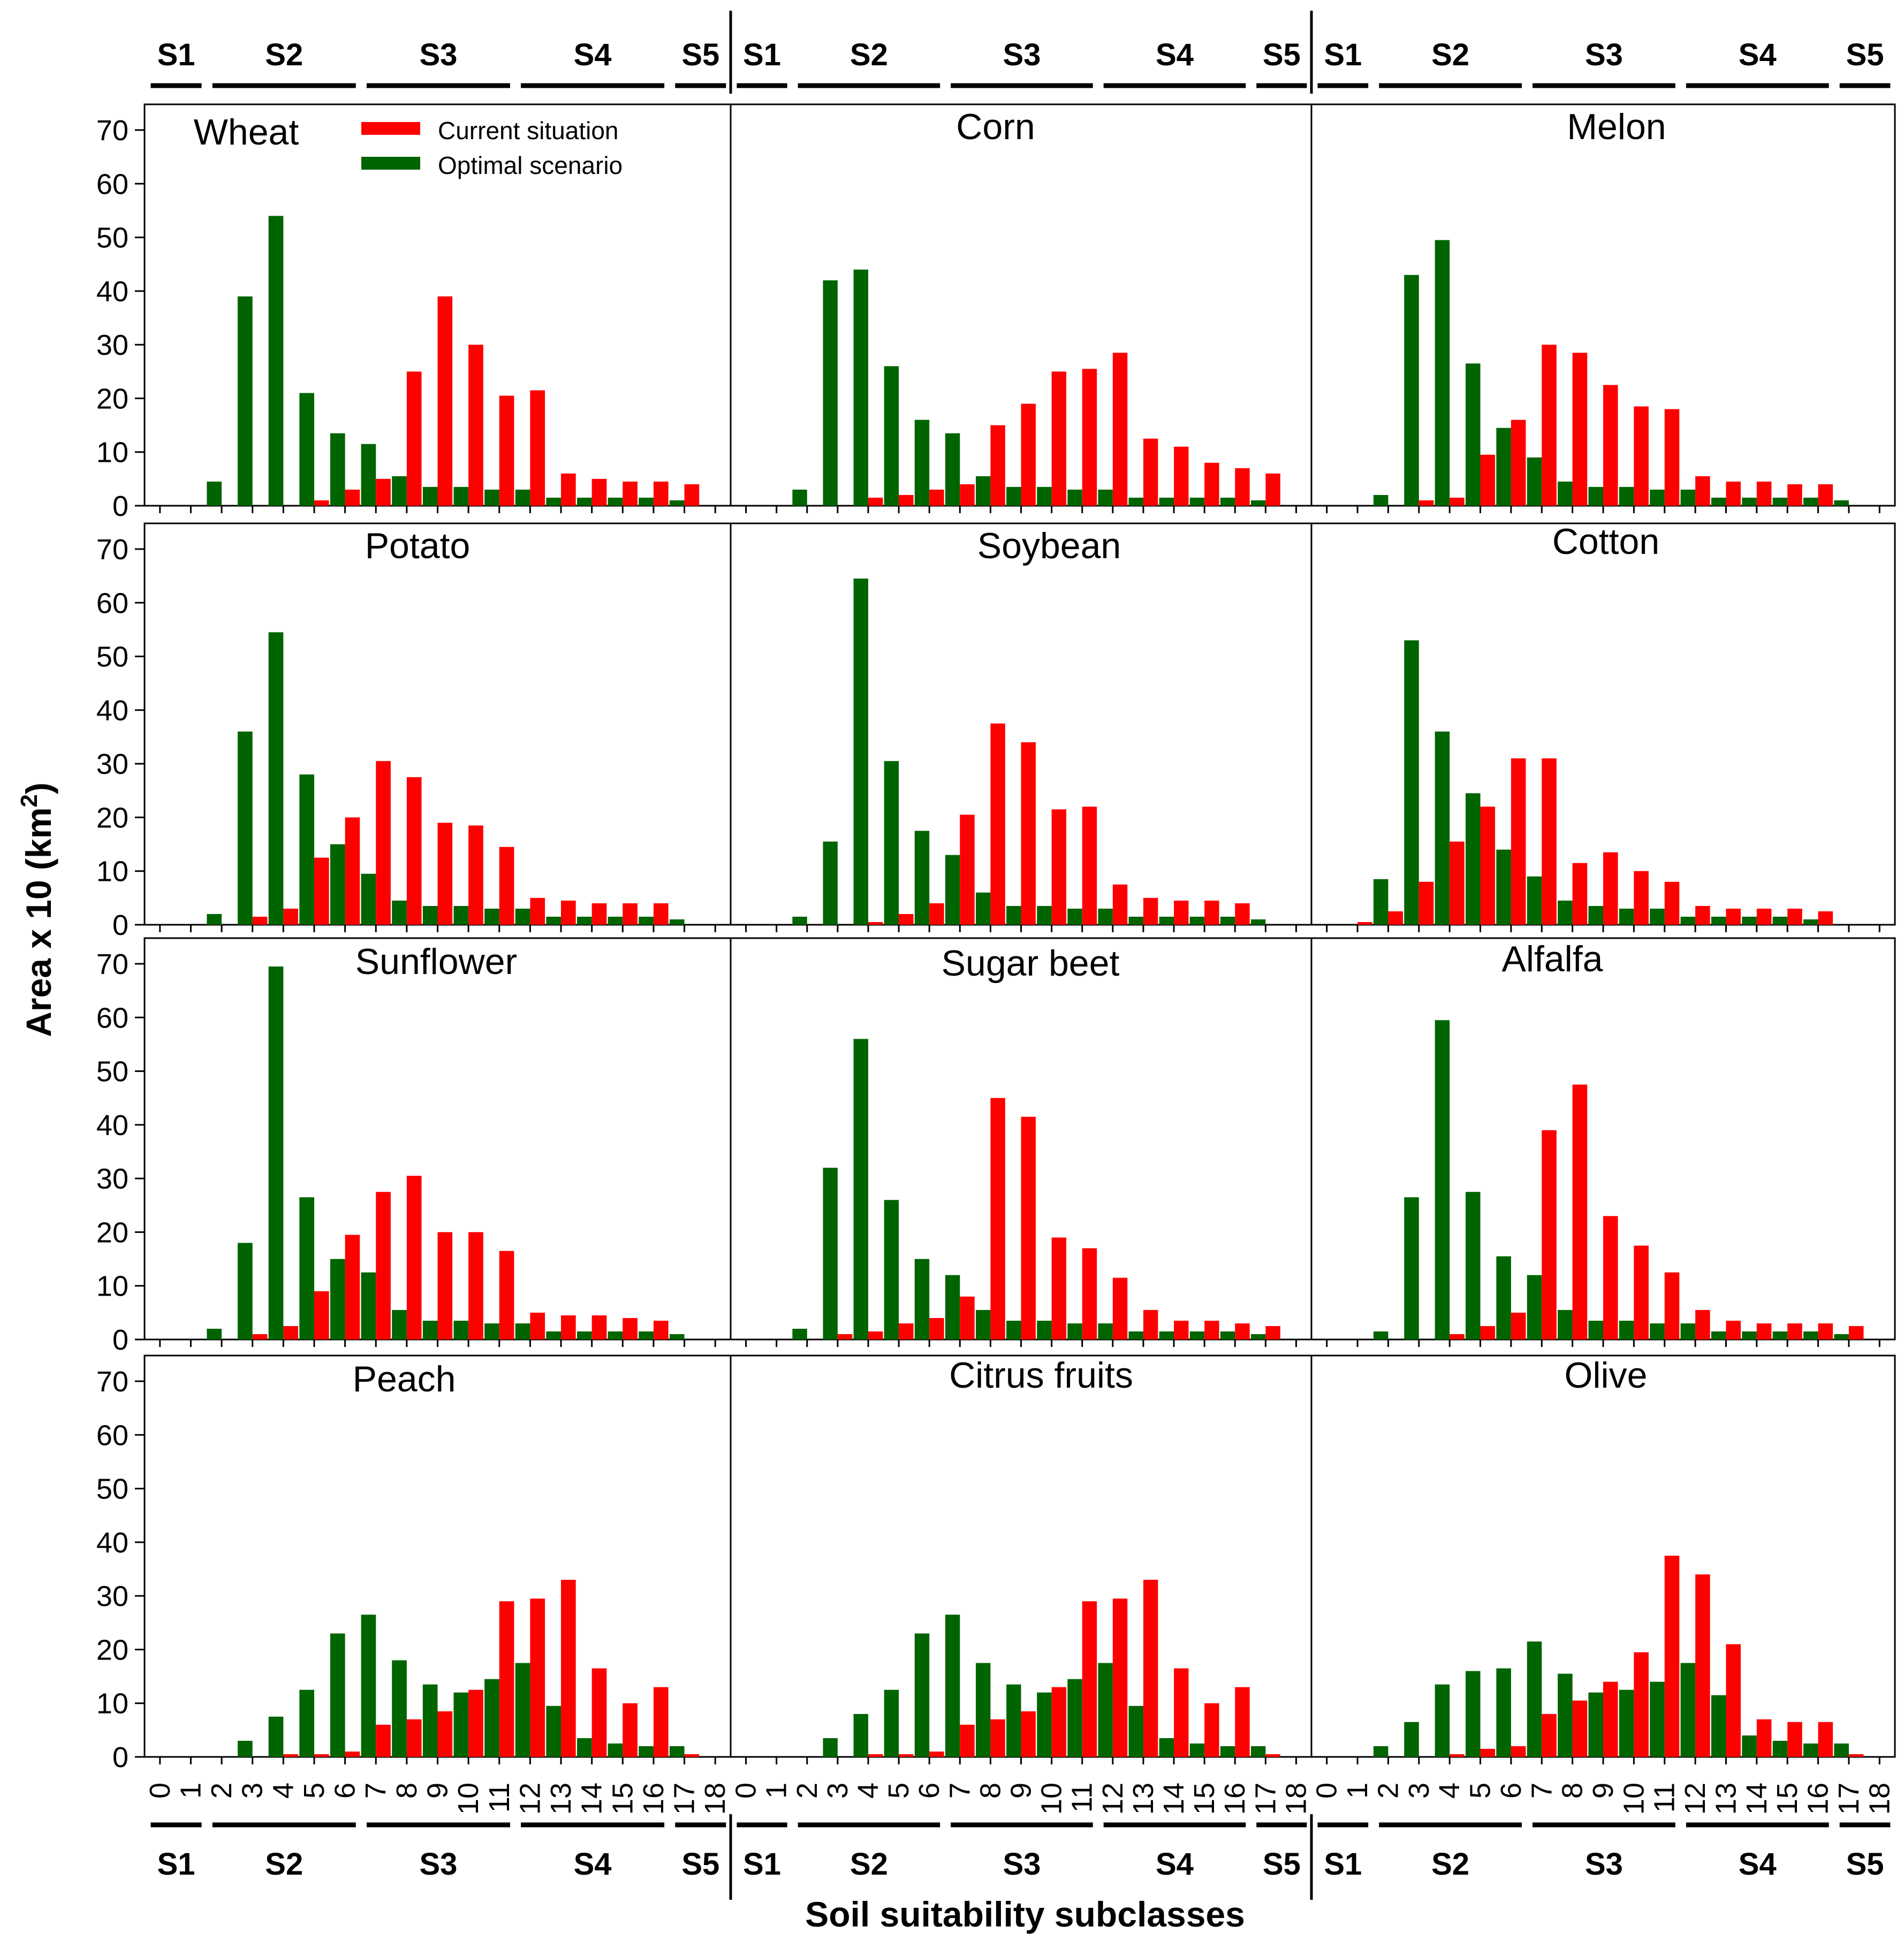 Image resolution: width=1904 pixels, height=1941 pixels. What do you see at coordinates (990, 1791) in the screenshot?
I see `x-tick-label: 8` at bounding box center [990, 1791].